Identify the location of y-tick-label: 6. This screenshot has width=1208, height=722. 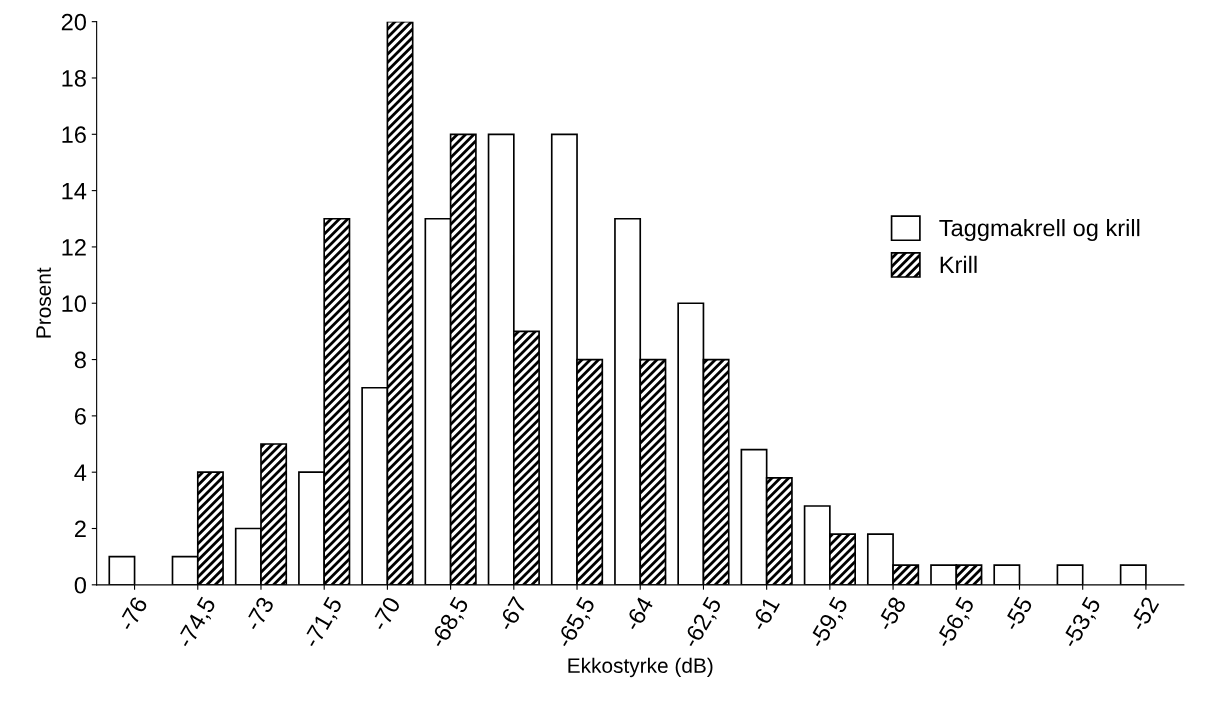
(80, 416).